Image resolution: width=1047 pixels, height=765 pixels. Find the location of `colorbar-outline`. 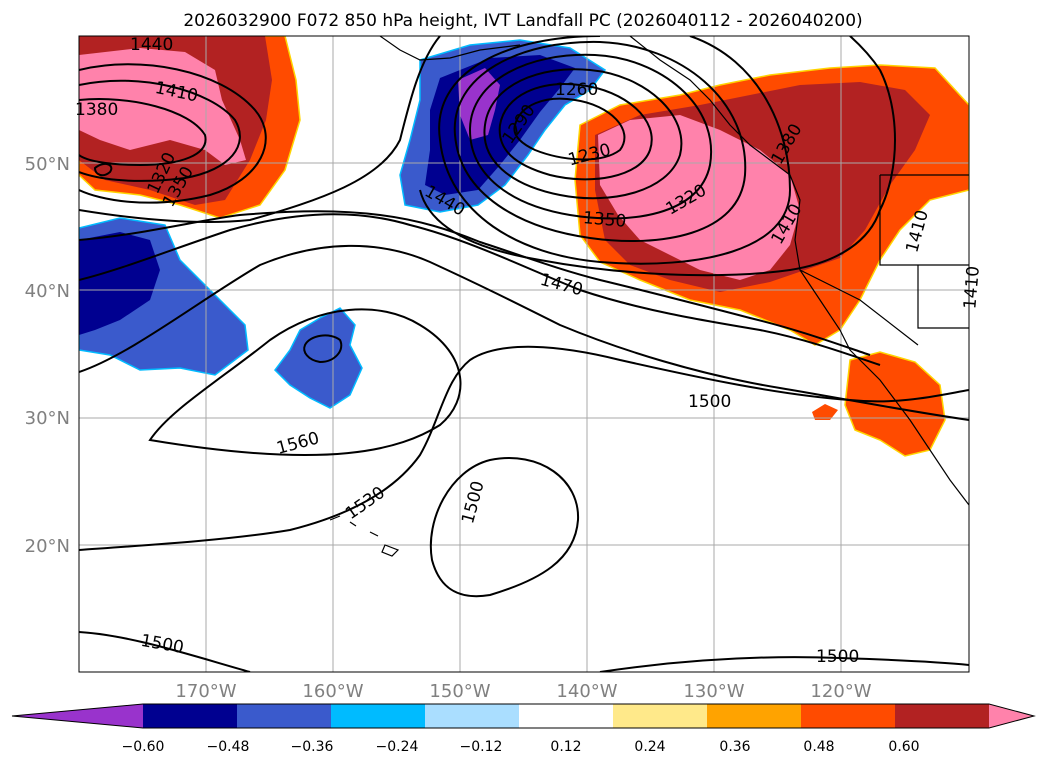

colorbar-outline is located at coordinates (523, 716).